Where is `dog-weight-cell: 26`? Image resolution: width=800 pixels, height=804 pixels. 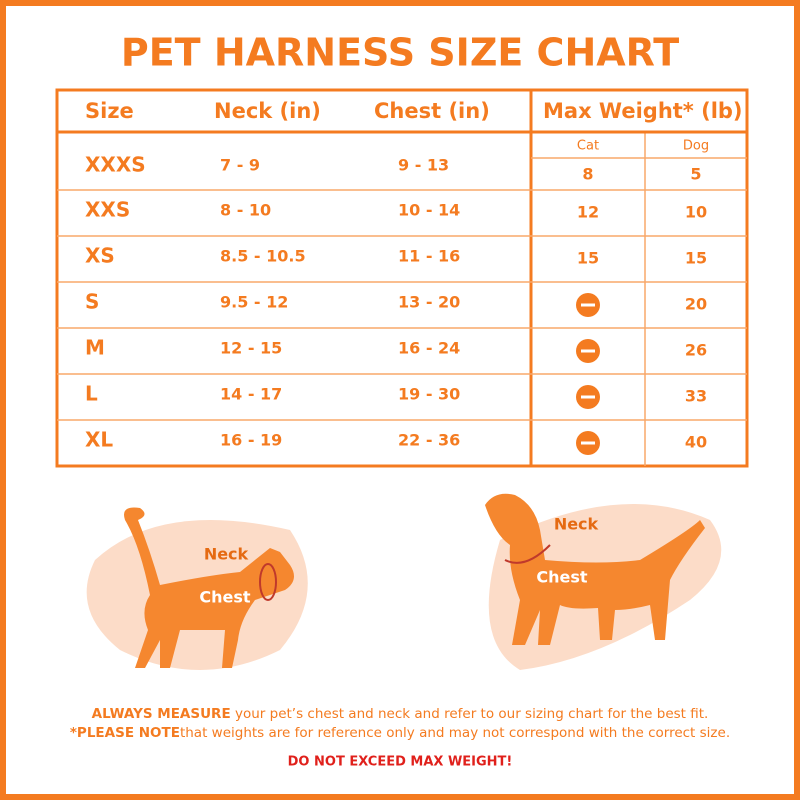 dog-weight-cell: 26 is located at coordinates (696, 350).